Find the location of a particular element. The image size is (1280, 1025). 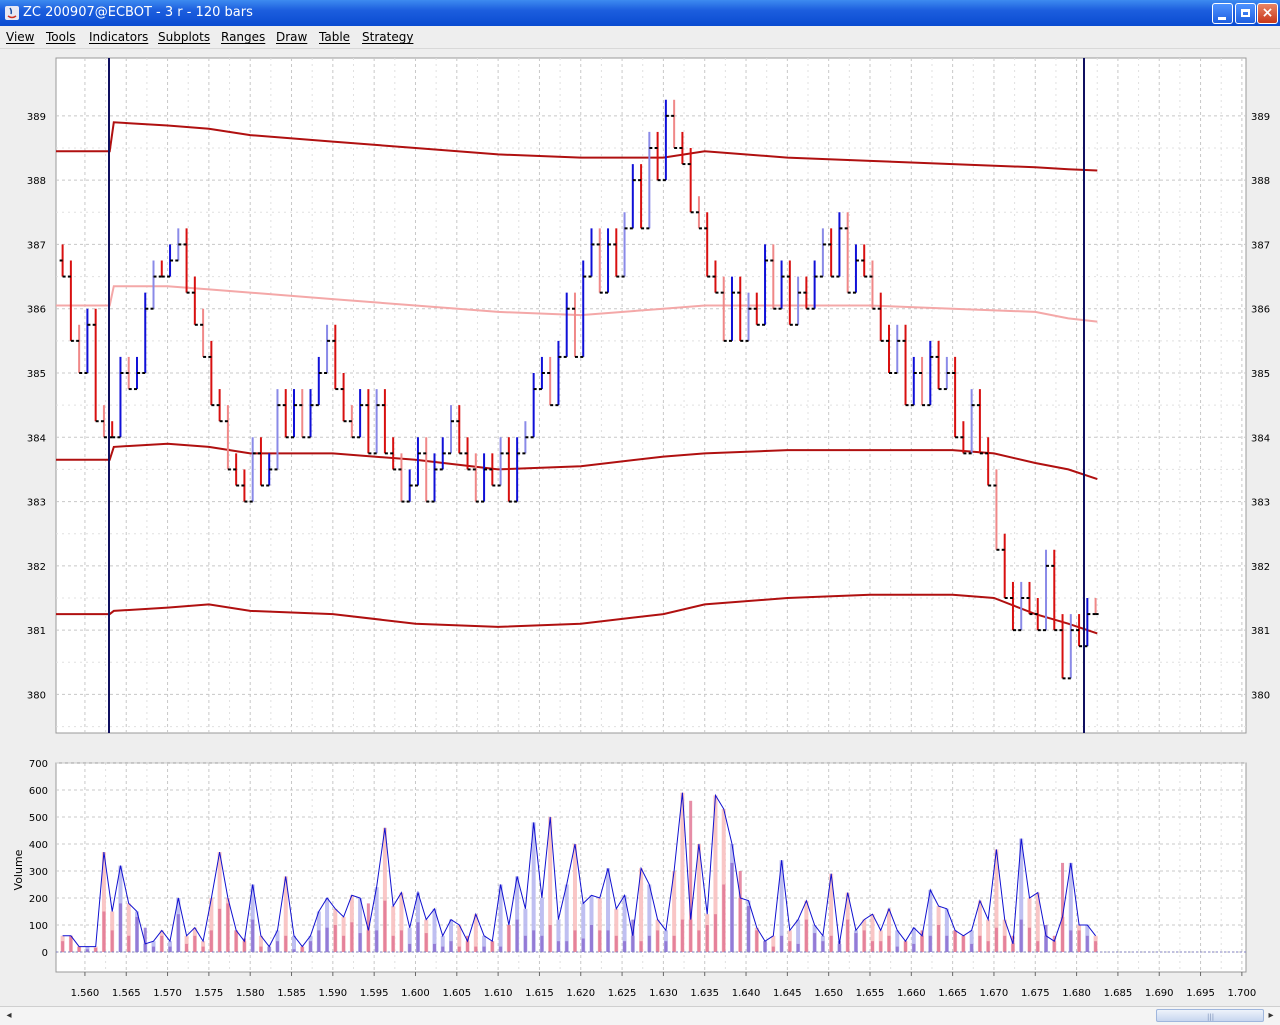

x-tick-label: 1.560 is located at coordinates (85, 993).